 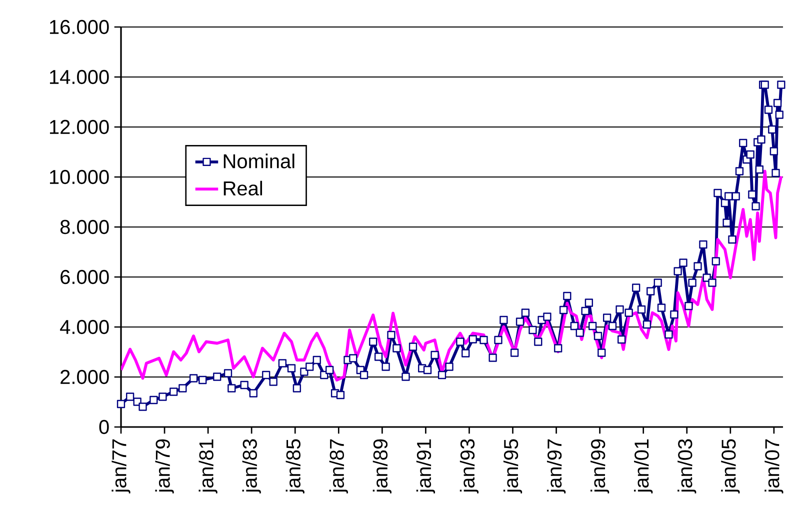 I want to click on x-tick-label: jan/85, so click(x=295, y=466).